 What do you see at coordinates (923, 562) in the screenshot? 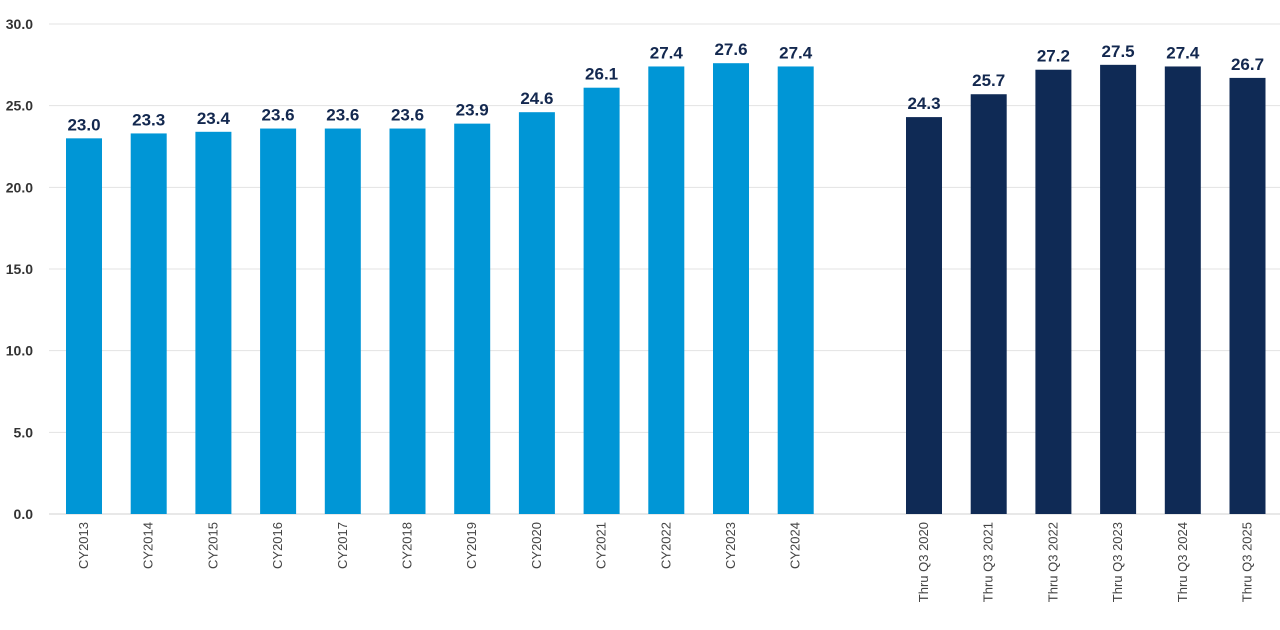
I see `x-tick-label: Thru Q3 2020` at bounding box center [923, 562].